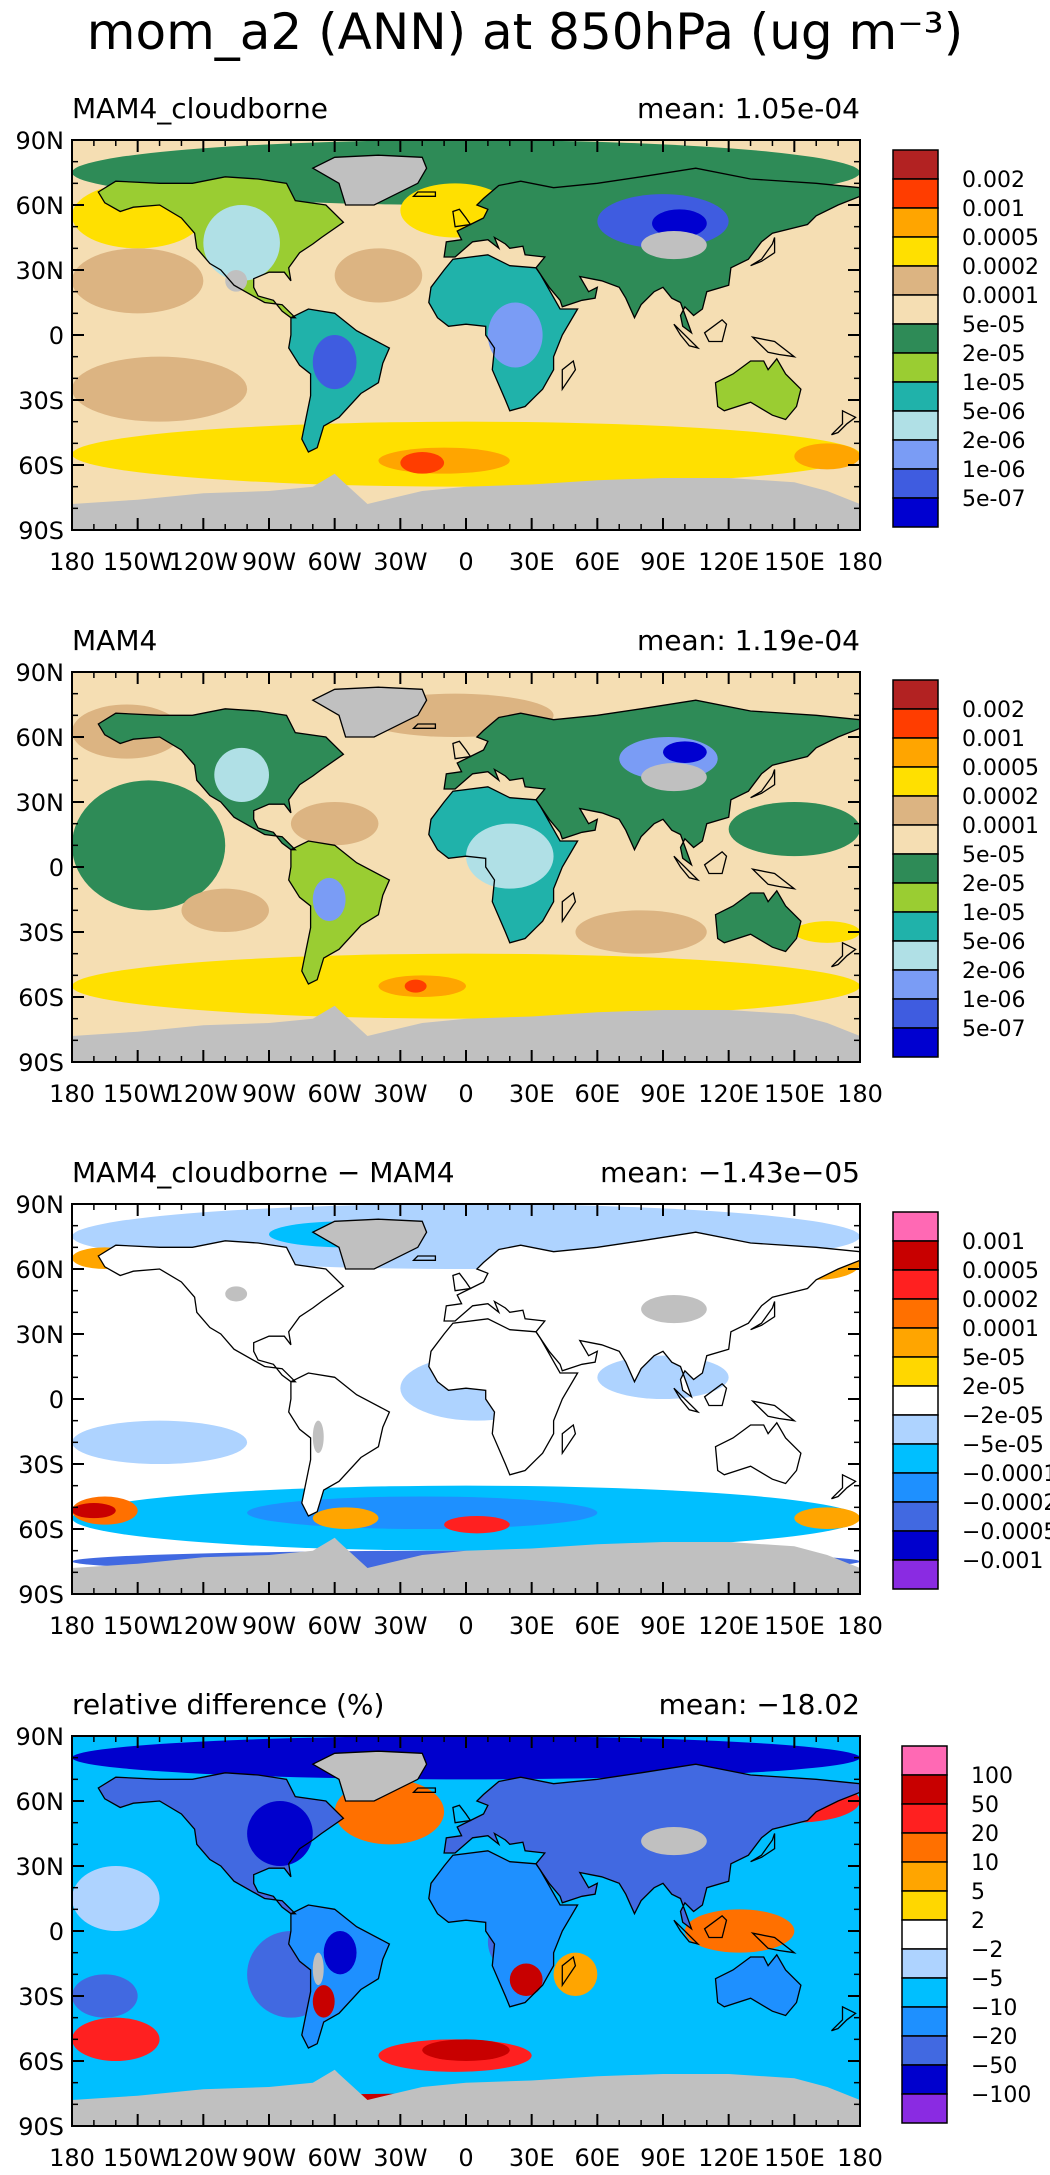 The height and width of the screenshot is (2175, 1050). I want to click on colorbar-label: 0.0001, so click(1000, 1329).